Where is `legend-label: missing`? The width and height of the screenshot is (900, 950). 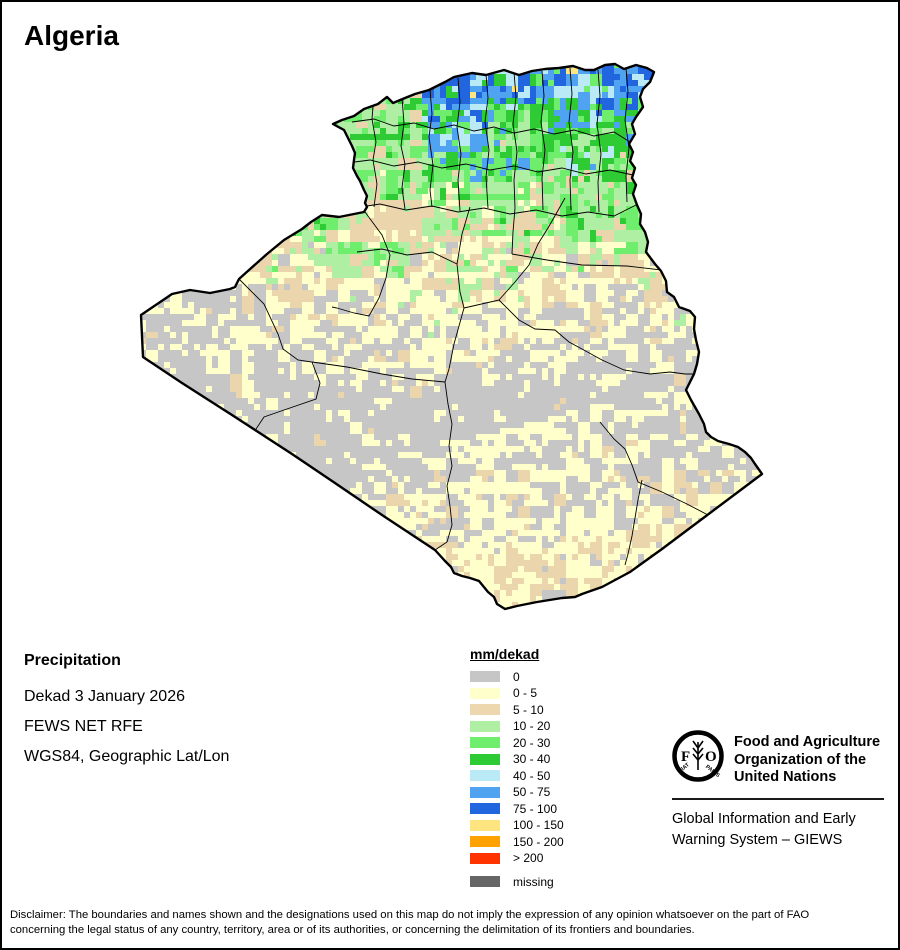 legend-label: missing is located at coordinates (533, 881).